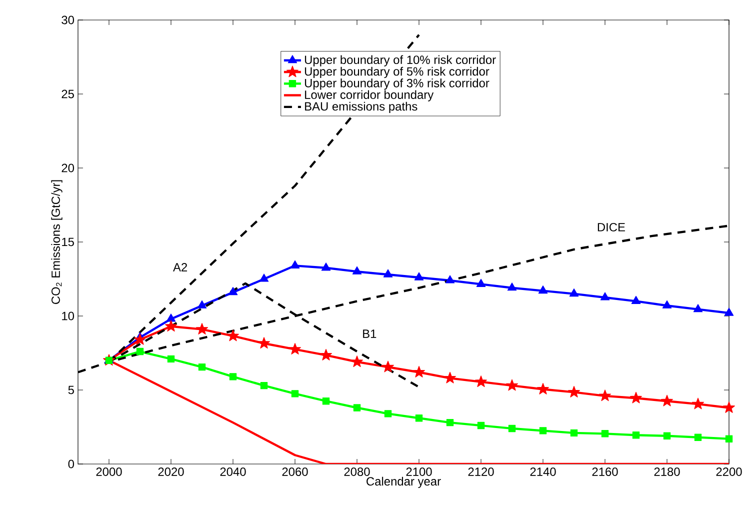 The height and width of the screenshot is (516, 753). Describe the element at coordinates (369, 334) in the screenshot. I see `annotation: B1` at that location.